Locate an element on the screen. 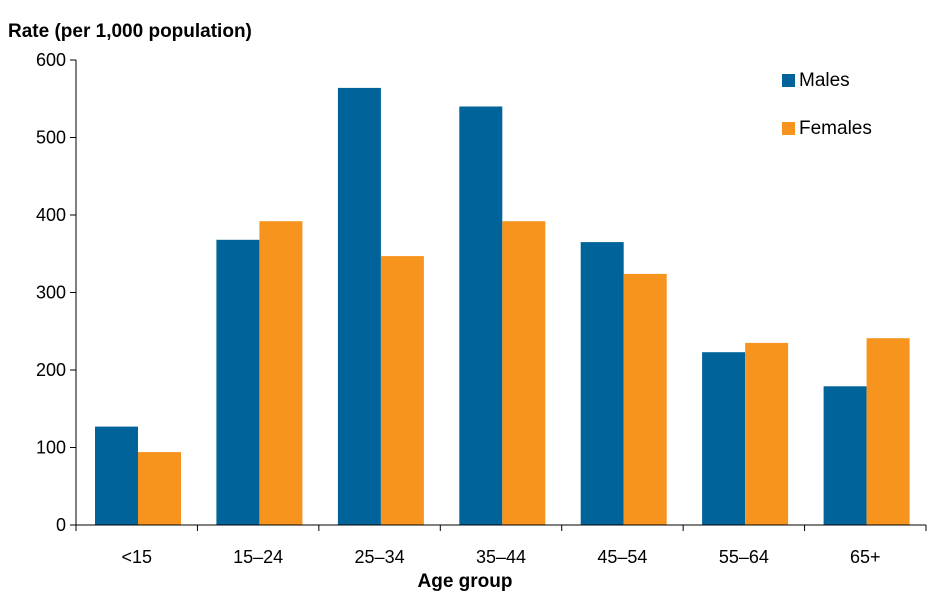 This screenshot has width=928, height=597. y-tick-label: 400 is located at coordinates (51, 215).